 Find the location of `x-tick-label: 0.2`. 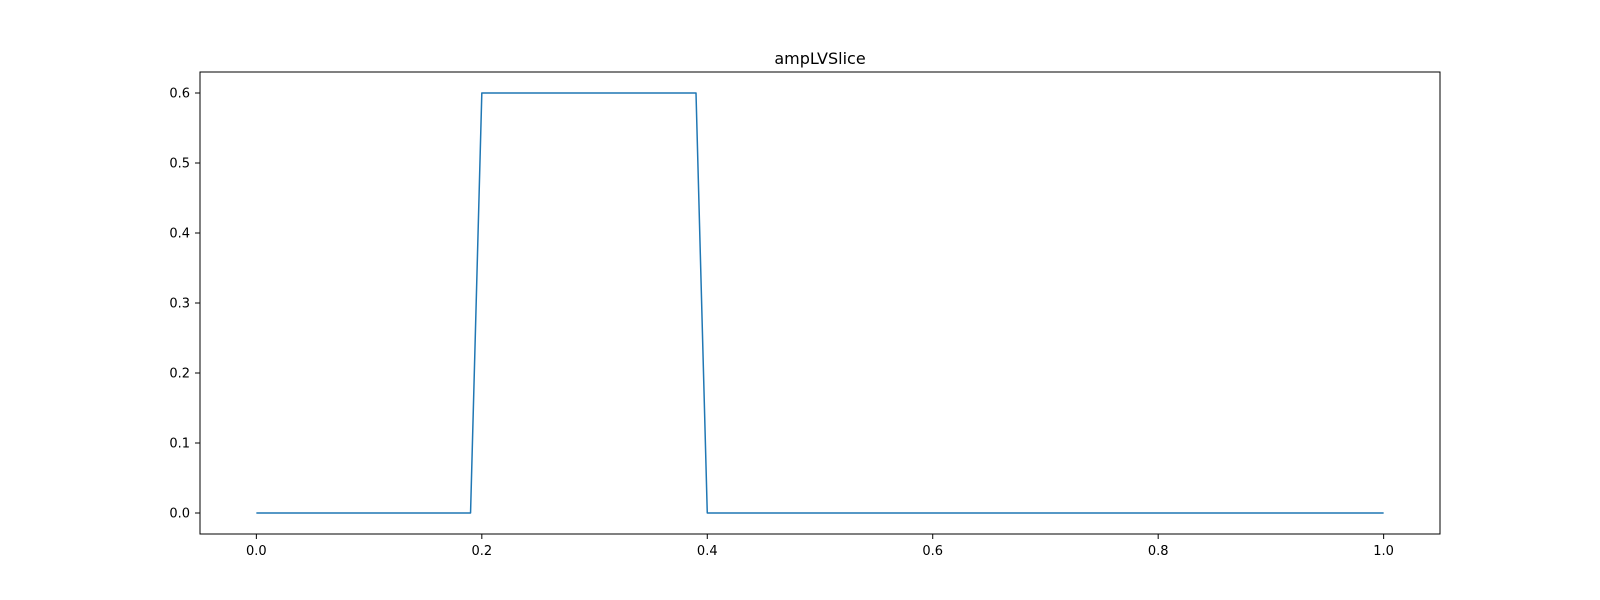

x-tick-label: 0.2 is located at coordinates (481, 551).